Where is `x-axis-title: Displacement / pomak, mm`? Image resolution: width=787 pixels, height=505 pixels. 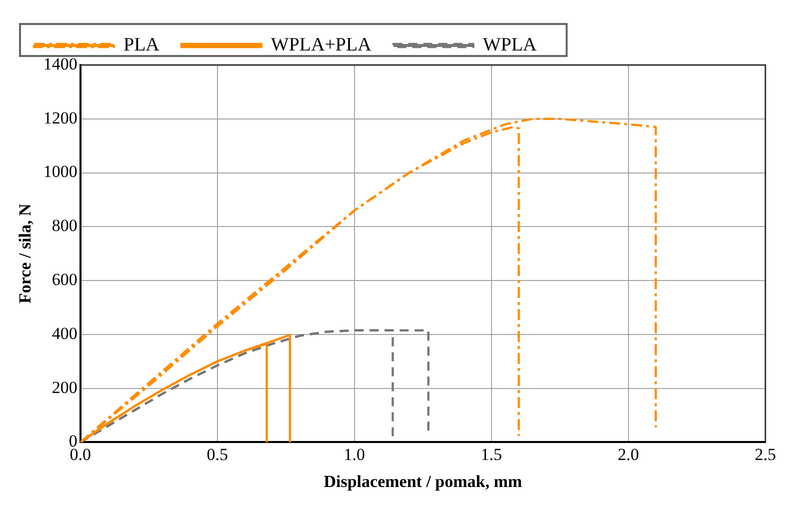 x-axis-title: Displacement / pomak, mm is located at coordinates (423, 482).